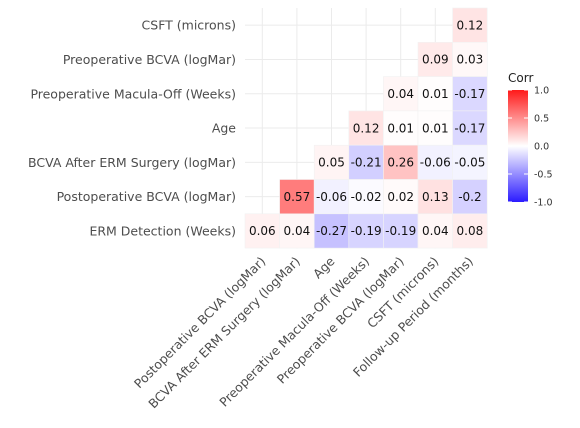 The image size is (580, 428). I want to click on y-tick-label: Preoperative Macula-Off (Weeks), so click(133, 93).